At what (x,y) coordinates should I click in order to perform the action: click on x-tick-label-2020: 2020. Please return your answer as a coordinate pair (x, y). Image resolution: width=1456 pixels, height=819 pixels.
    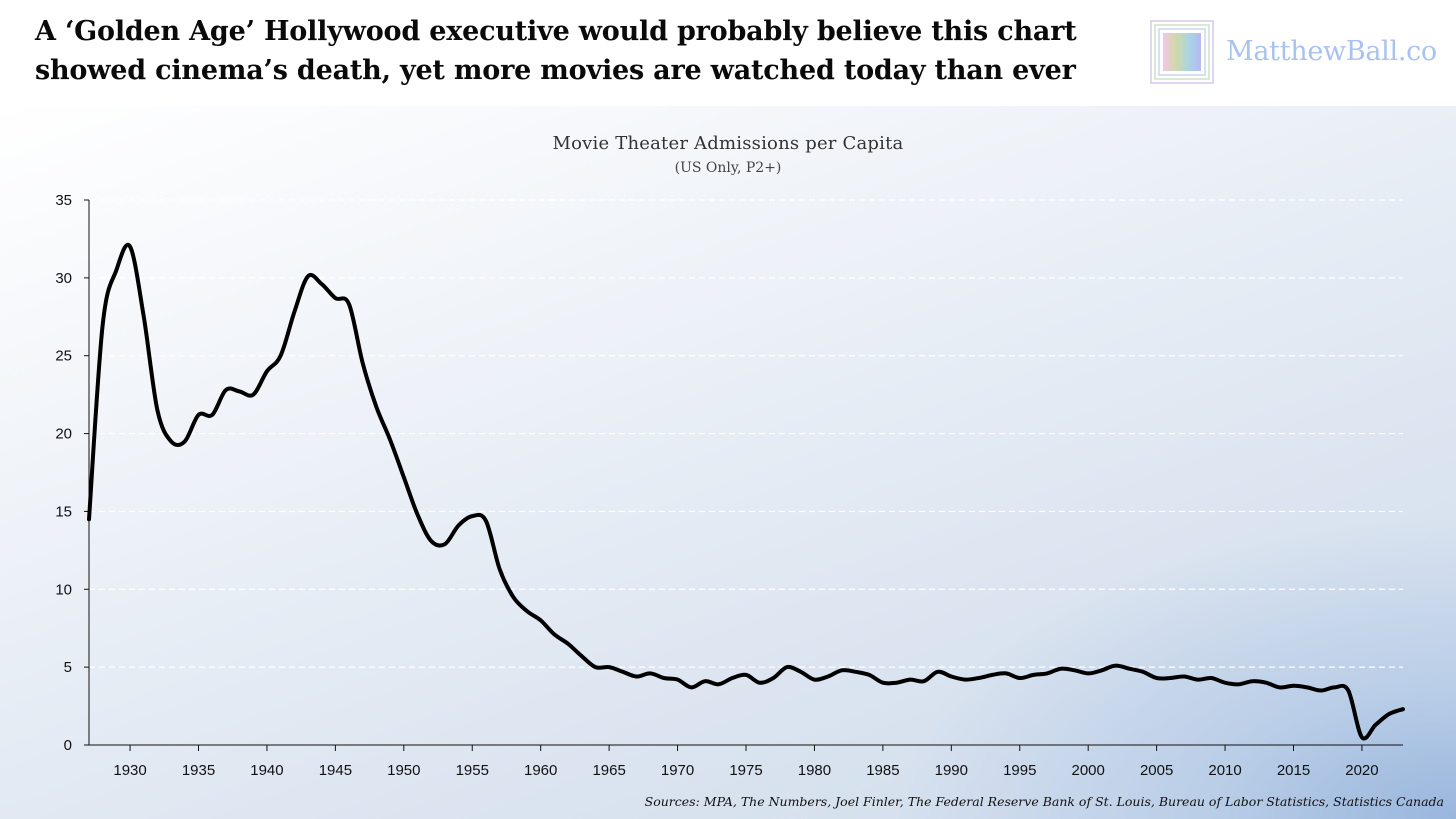
    Looking at the image, I should click on (1361, 770).